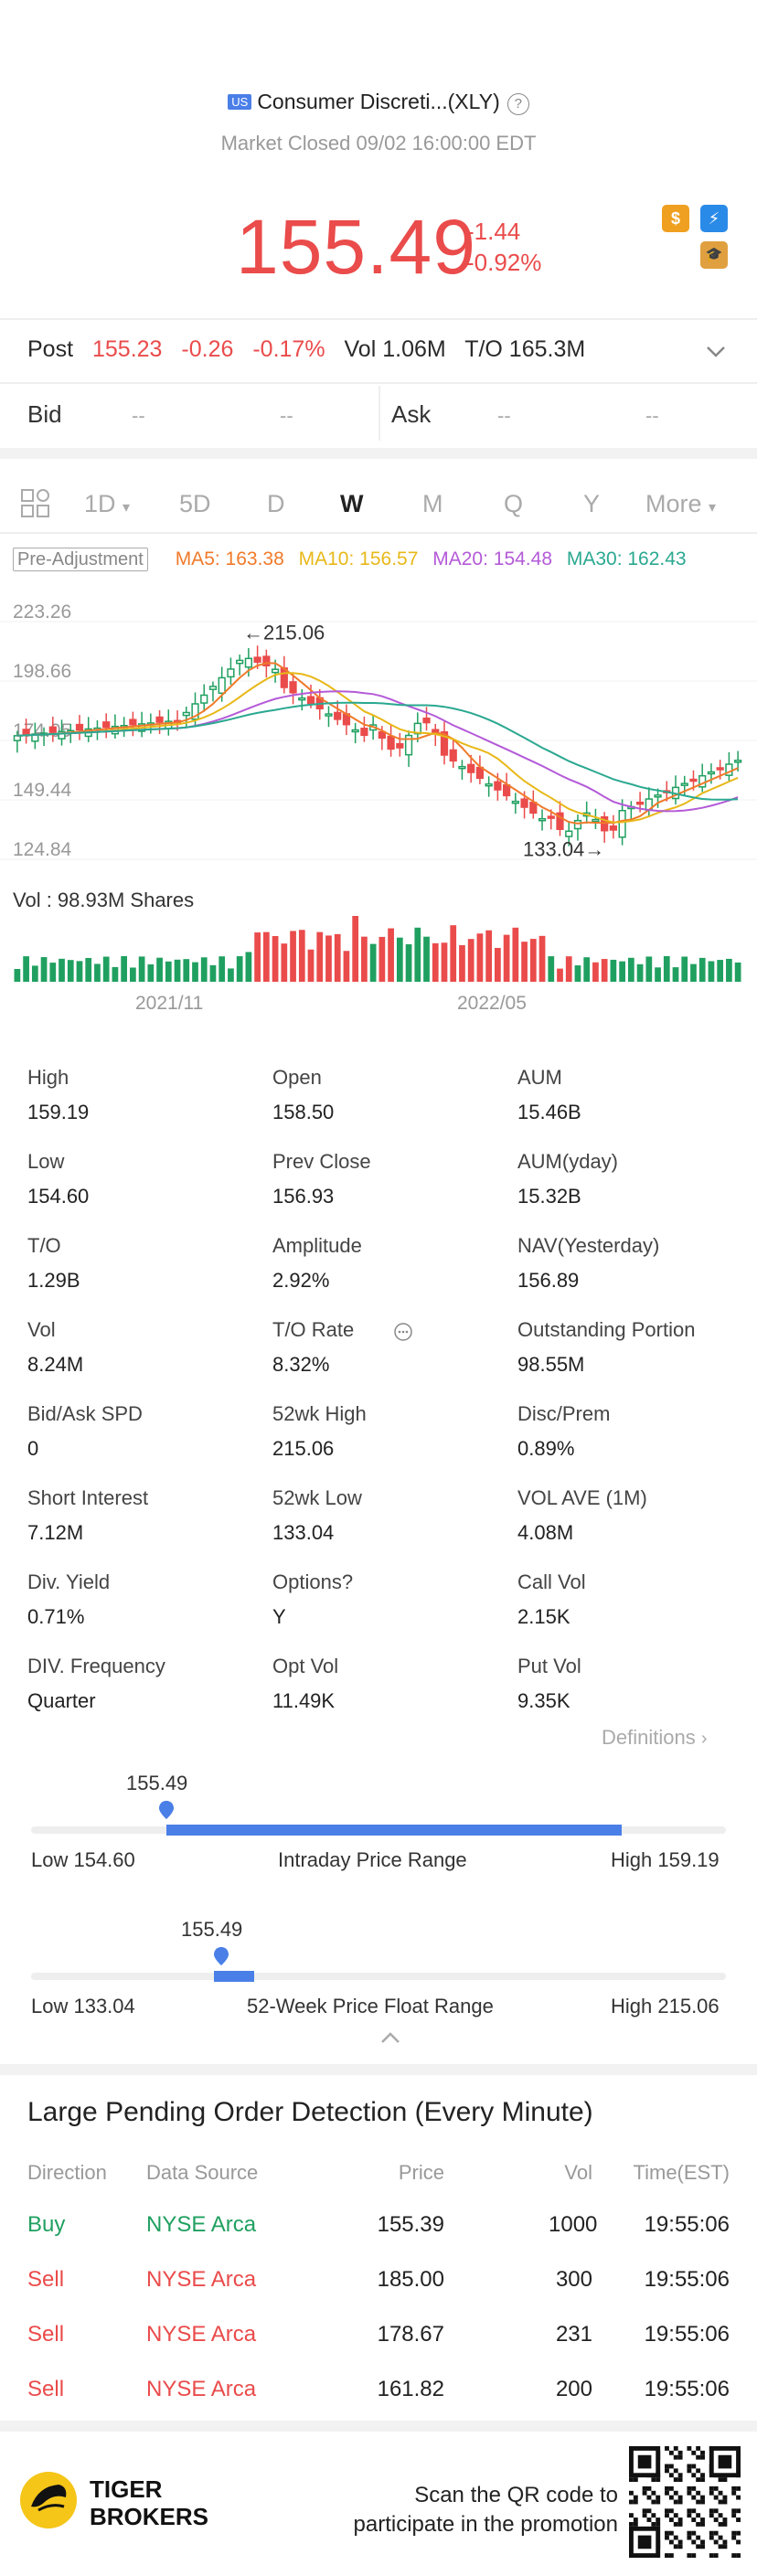 The height and width of the screenshot is (2576, 757). I want to click on intraday-current: 155.49, so click(157, 1783).